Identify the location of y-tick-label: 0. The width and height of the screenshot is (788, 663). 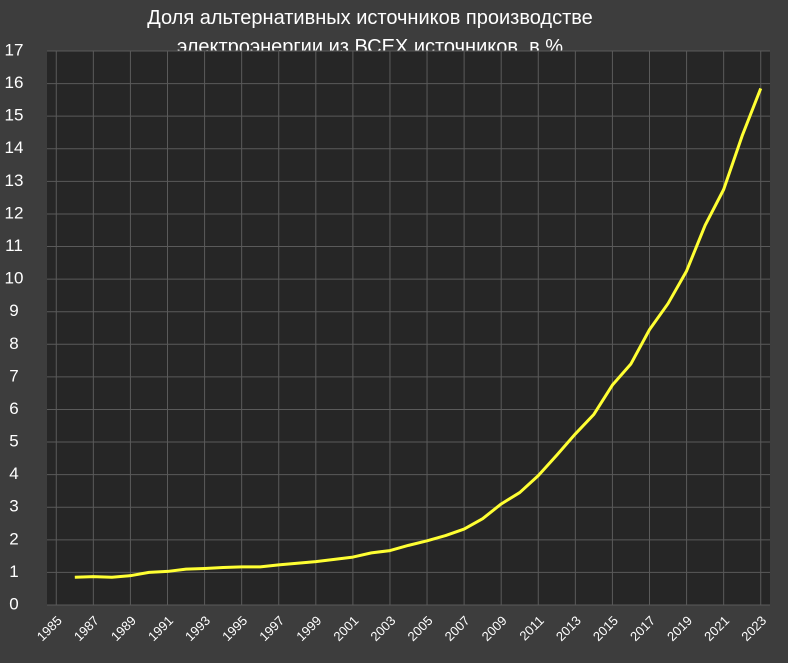
(13, 603).